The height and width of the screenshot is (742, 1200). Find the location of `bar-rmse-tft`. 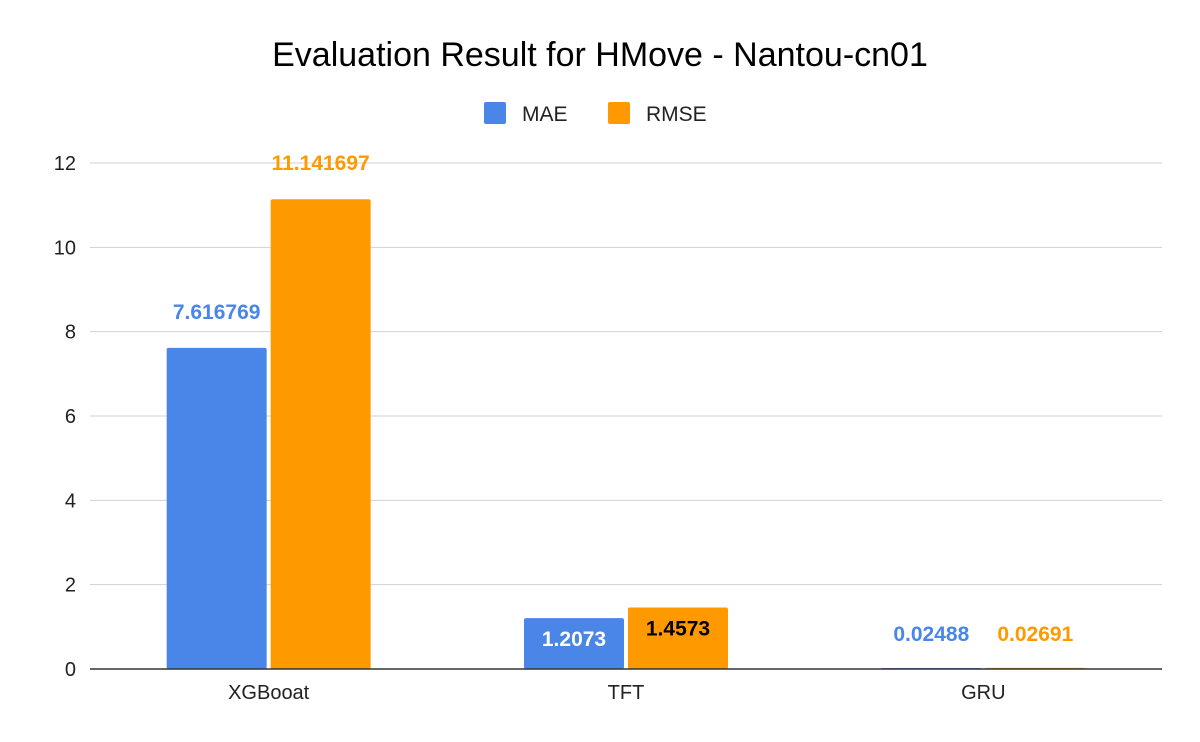

bar-rmse-tft is located at coordinates (678, 638).